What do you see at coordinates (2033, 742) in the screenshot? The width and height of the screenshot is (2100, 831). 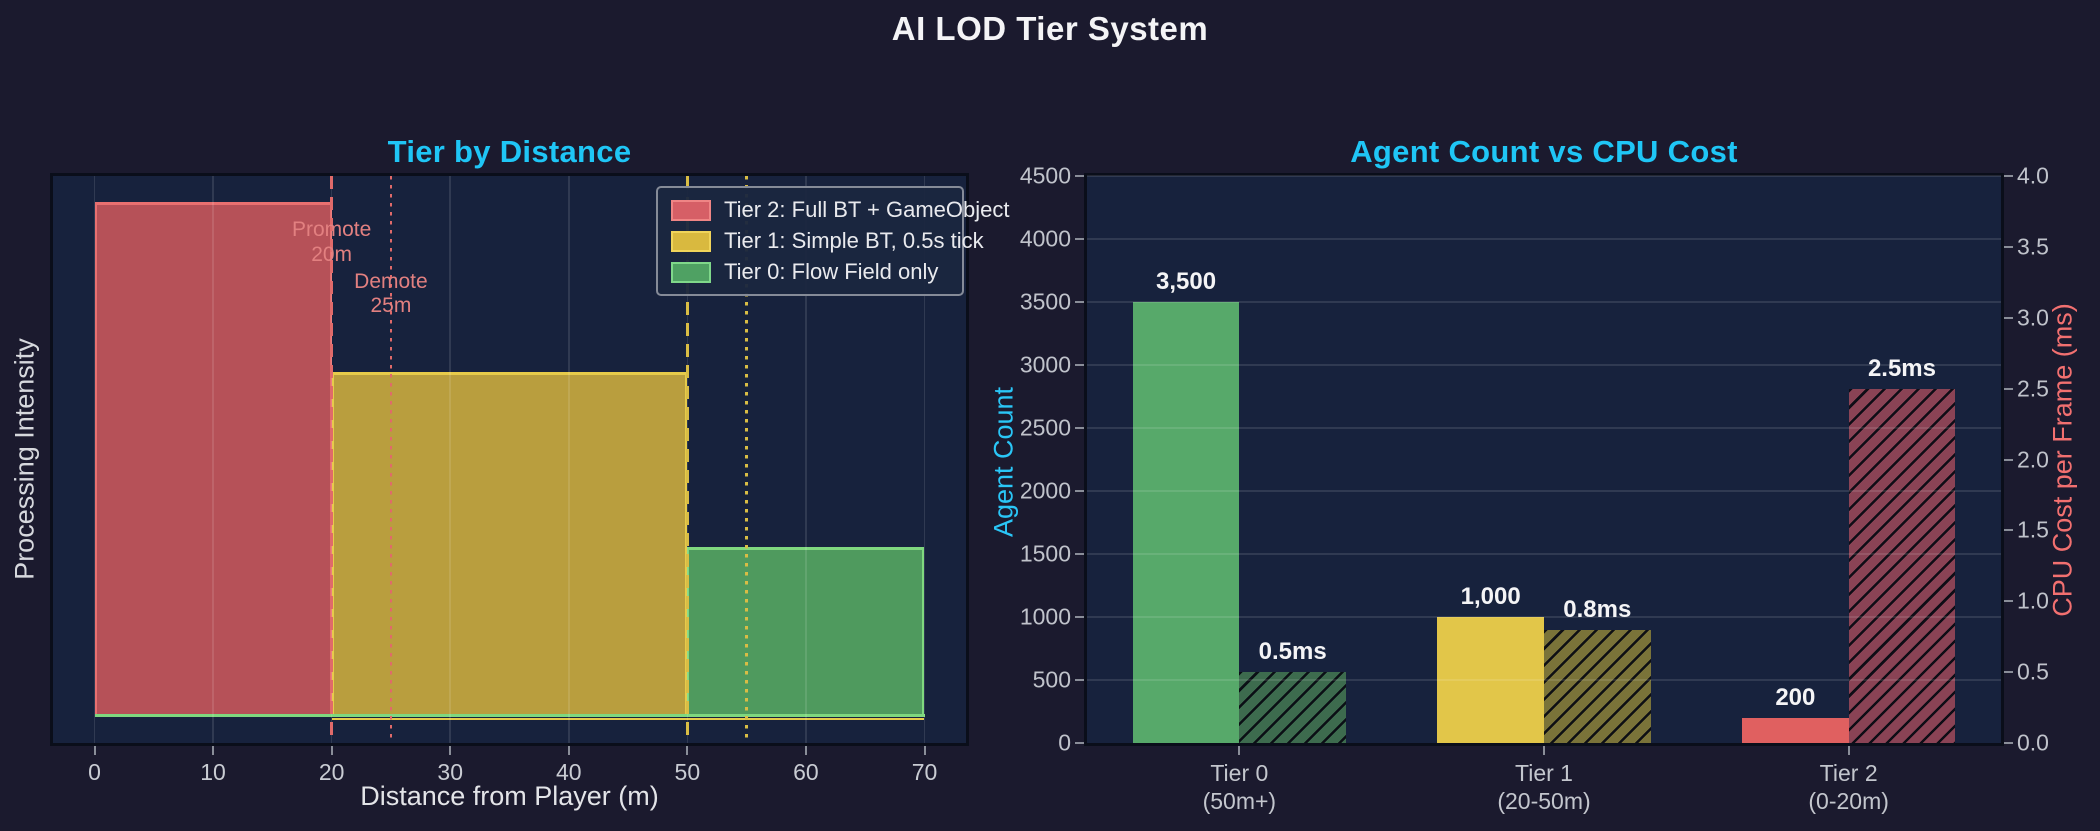 I see `y2-tick-label: 0.0` at bounding box center [2033, 742].